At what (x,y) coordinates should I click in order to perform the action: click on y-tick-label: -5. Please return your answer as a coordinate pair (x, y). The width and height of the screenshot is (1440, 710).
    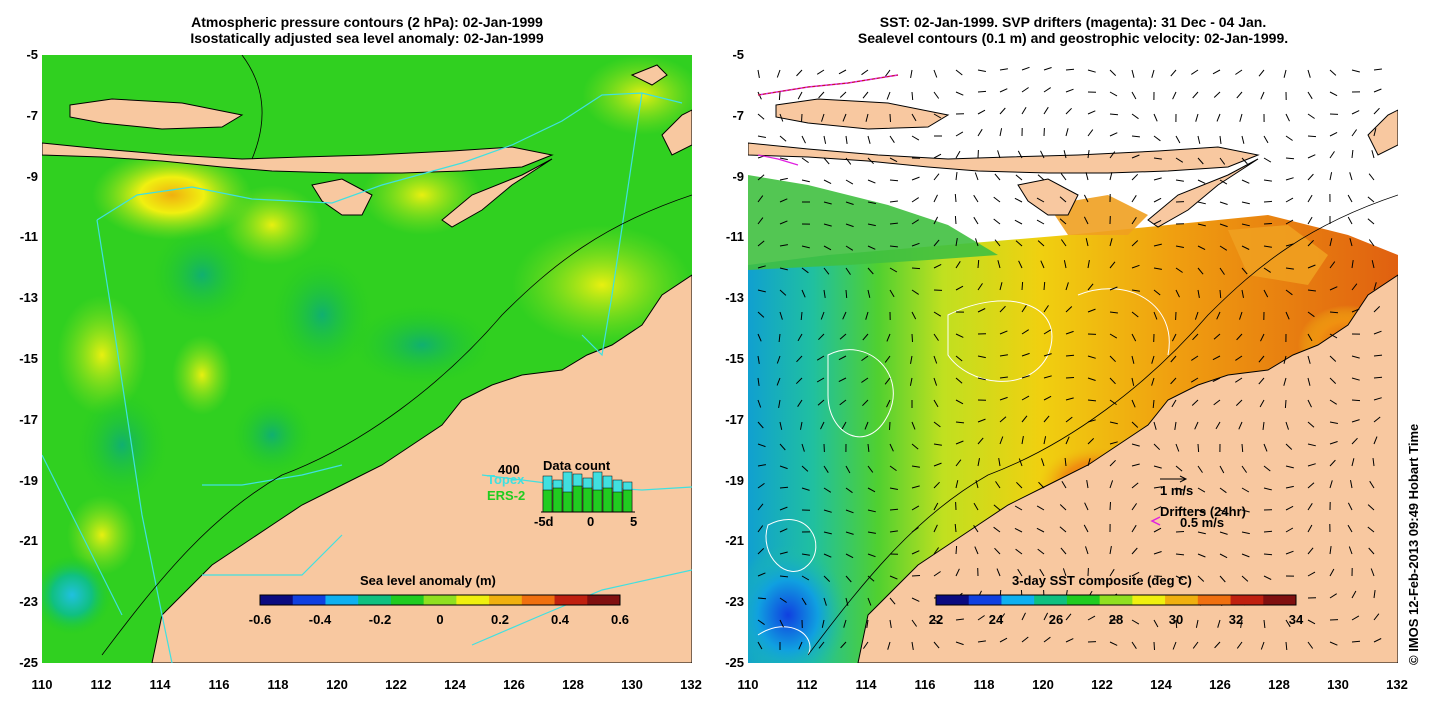
    Looking at the image, I should click on (738, 54).